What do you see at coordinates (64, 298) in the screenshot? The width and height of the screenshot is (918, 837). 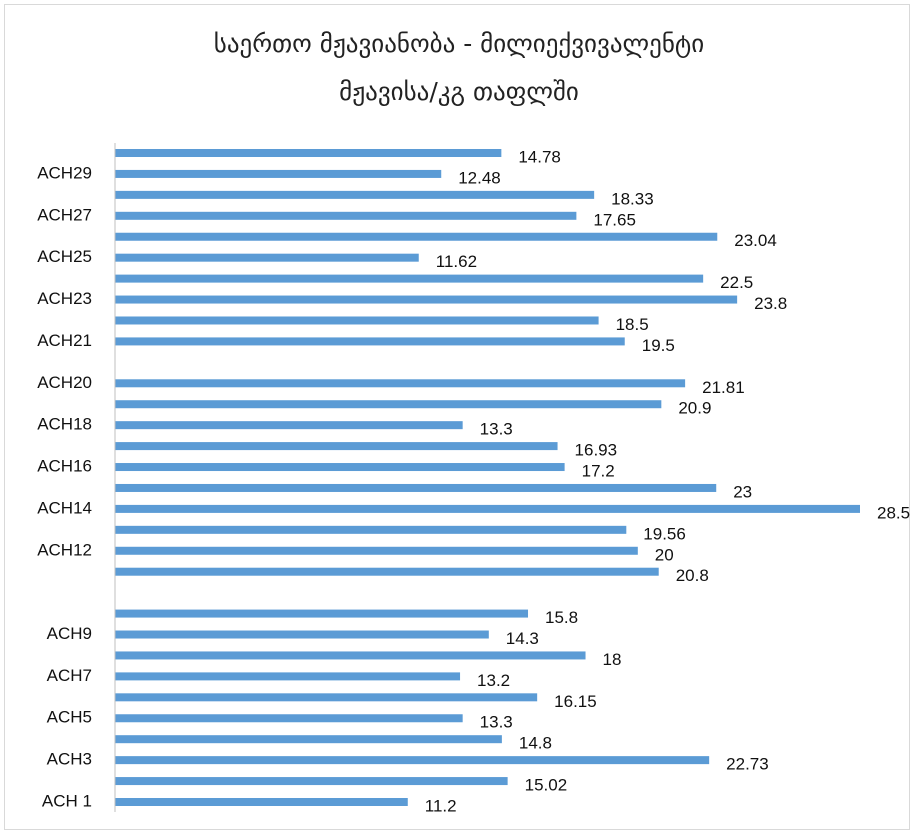 I see `y-tick-label: ACH23` at bounding box center [64, 298].